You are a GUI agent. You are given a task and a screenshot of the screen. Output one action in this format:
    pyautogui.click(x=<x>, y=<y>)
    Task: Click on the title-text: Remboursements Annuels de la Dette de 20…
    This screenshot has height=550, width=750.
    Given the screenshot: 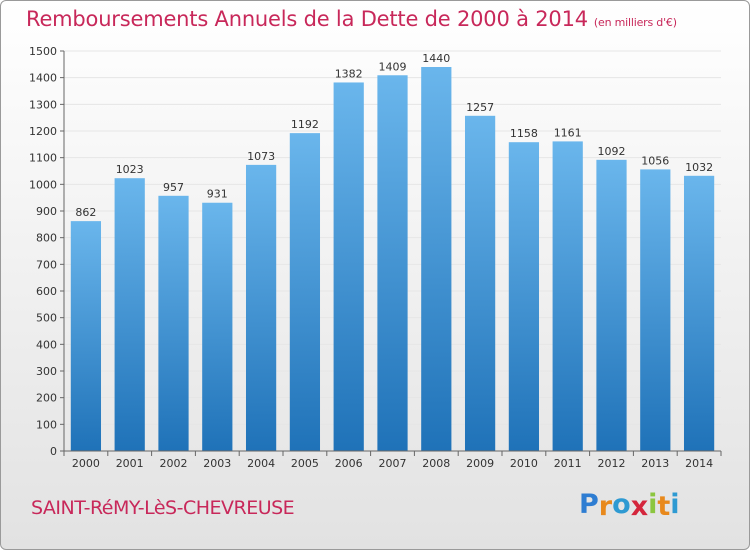 What is the action you would take?
    pyautogui.click(x=307, y=19)
    